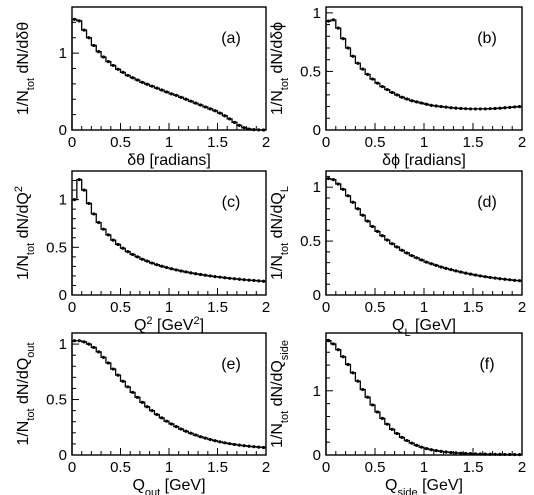 The image size is (534, 495). Describe the element at coordinates (487, 202) in the screenshot. I see `panel-label: (d)` at that location.